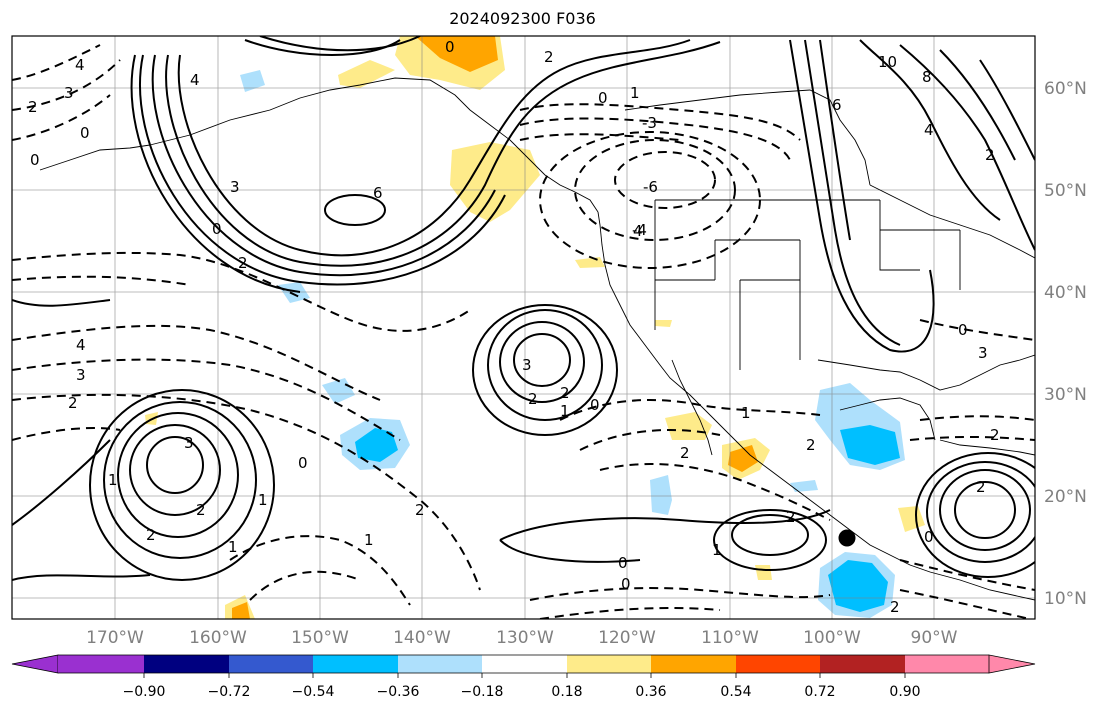 Image resolution: width=1105 pixels, height=712 pixels. I want to click on contour-label: -4, so click(639, 230).